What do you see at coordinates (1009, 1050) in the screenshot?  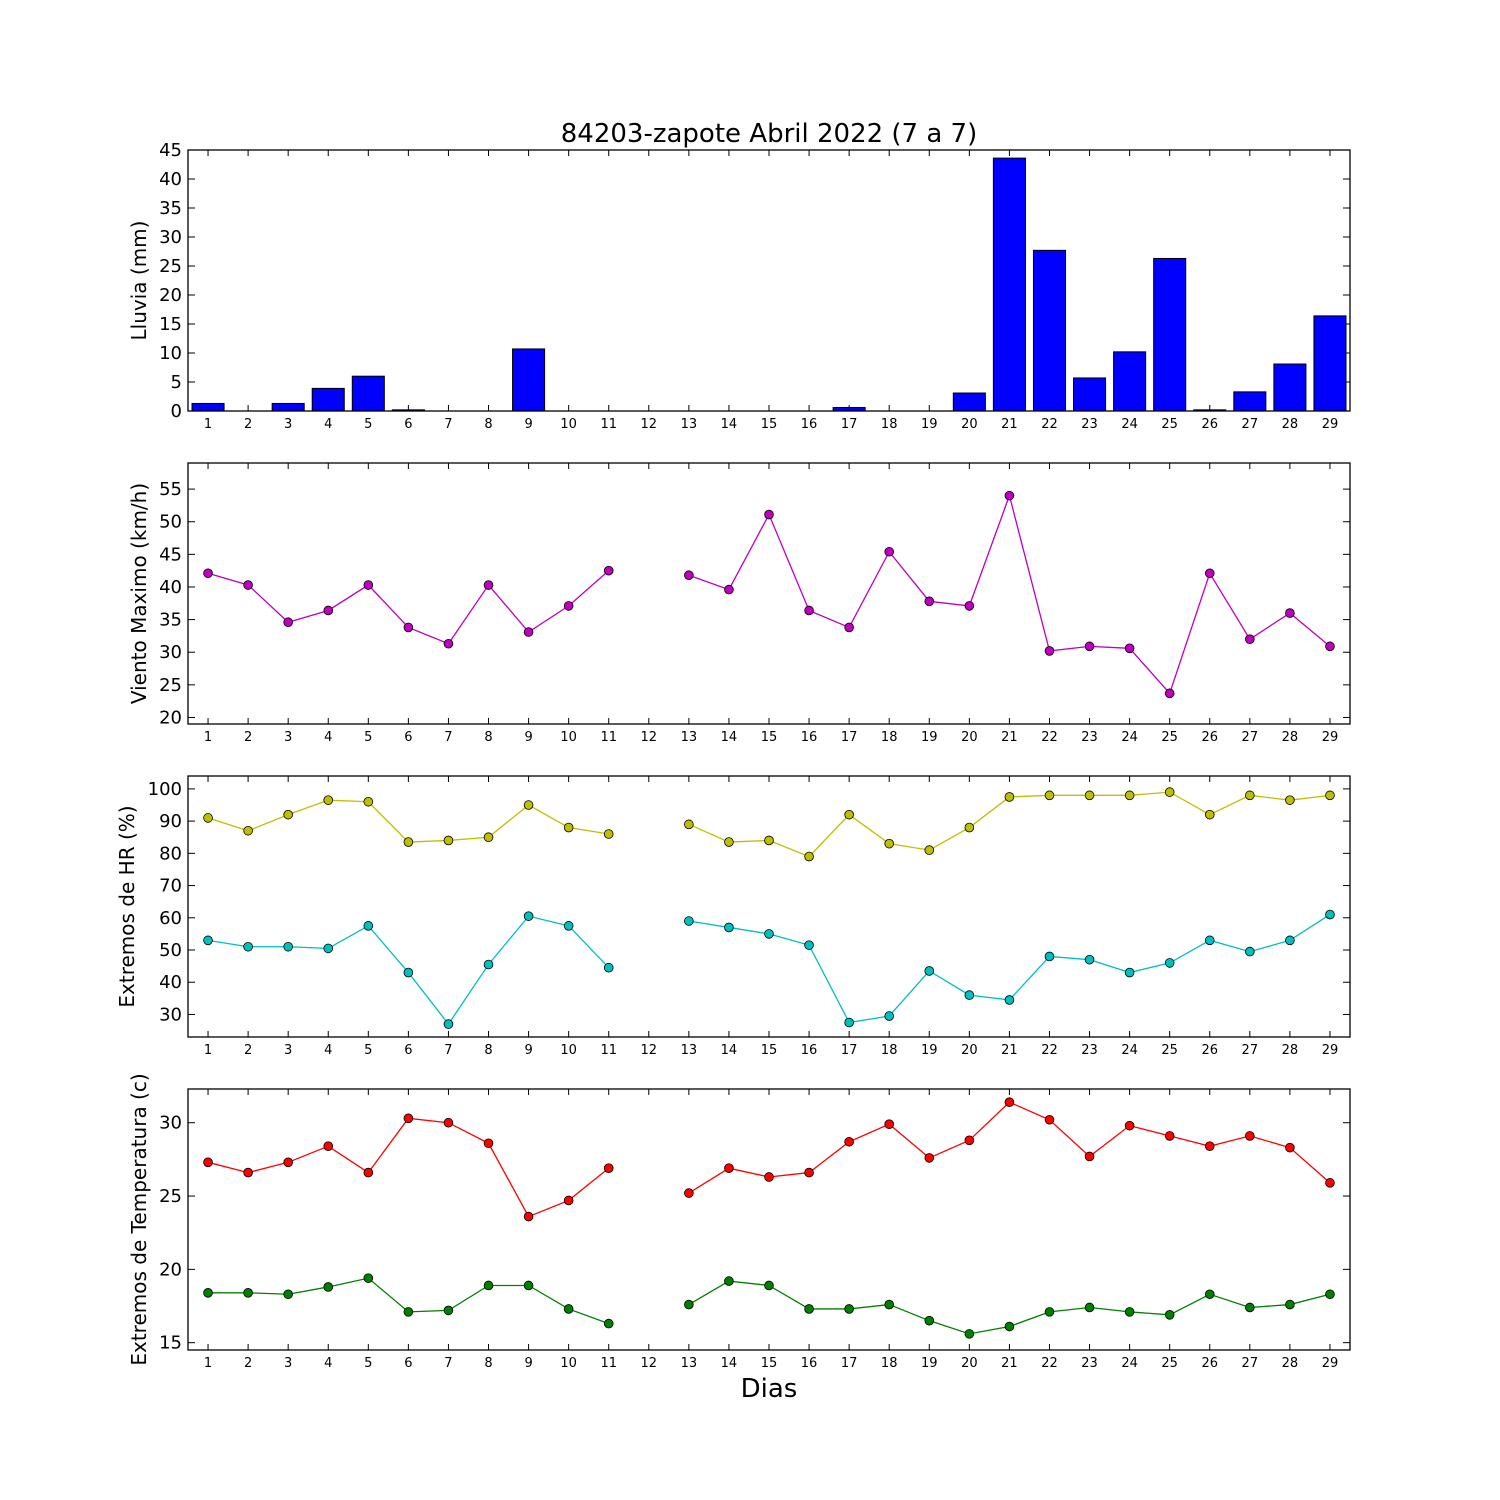 I see `x-tick-label: 21` at bounding box center [1009, 1050].